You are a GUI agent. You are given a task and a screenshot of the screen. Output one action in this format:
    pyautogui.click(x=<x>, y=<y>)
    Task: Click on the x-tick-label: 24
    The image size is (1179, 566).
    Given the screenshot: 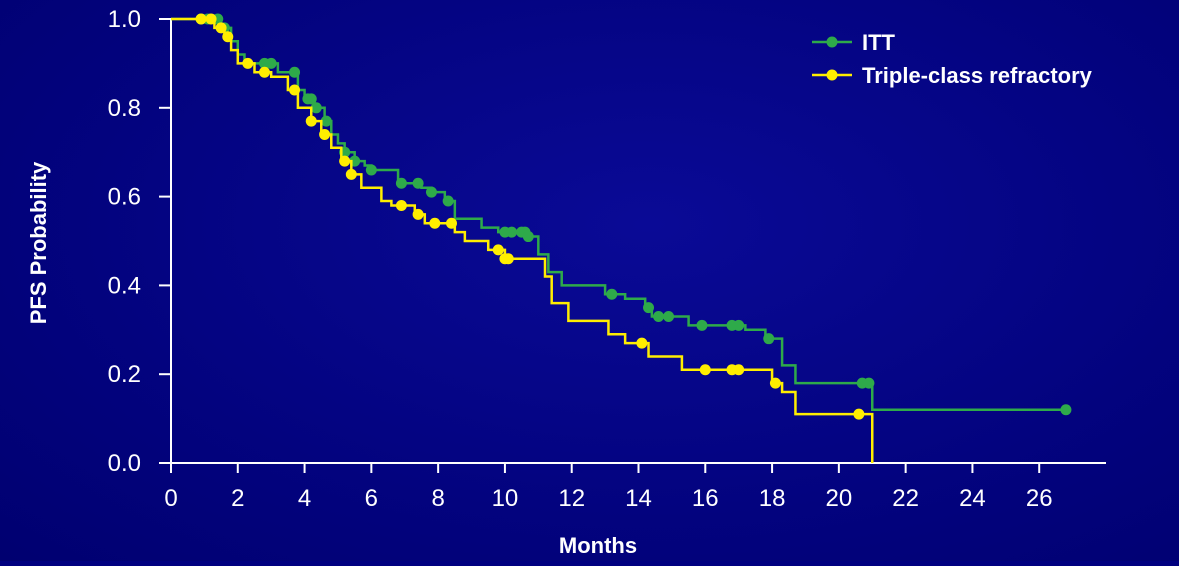 What is the action you would take?
    pyautogui.click(x=972, y=498)
    